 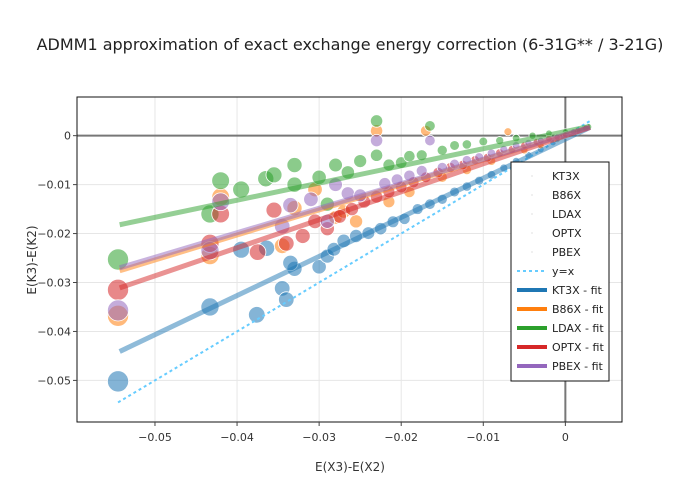 I want to click on legend-label: OPTX - fit, so click(x=578, y=347).